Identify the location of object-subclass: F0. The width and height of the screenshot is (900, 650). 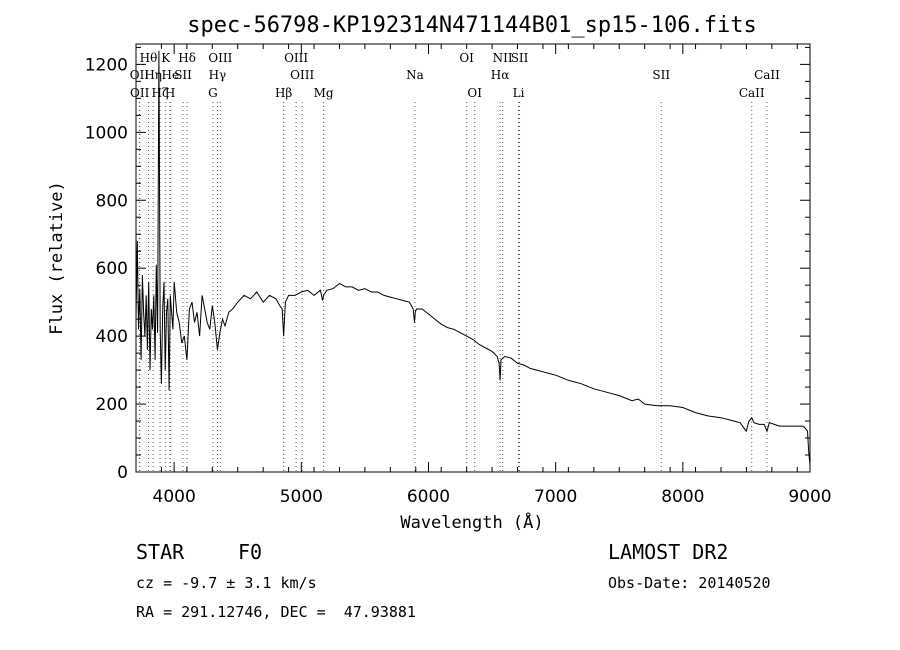
(250, 552).